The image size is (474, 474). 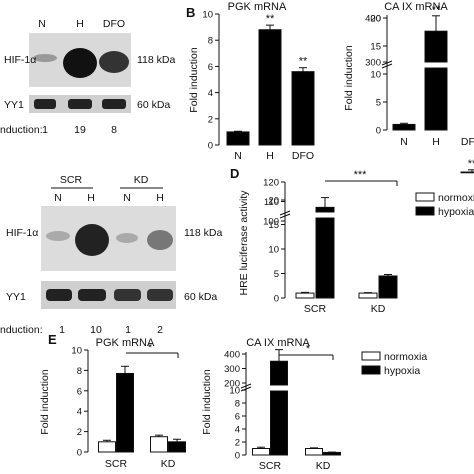 What do you see at coordinates (210, 93) in the screenshot?
I see `b1-ytick-label-2: 4` at bounding box center [210, 93].